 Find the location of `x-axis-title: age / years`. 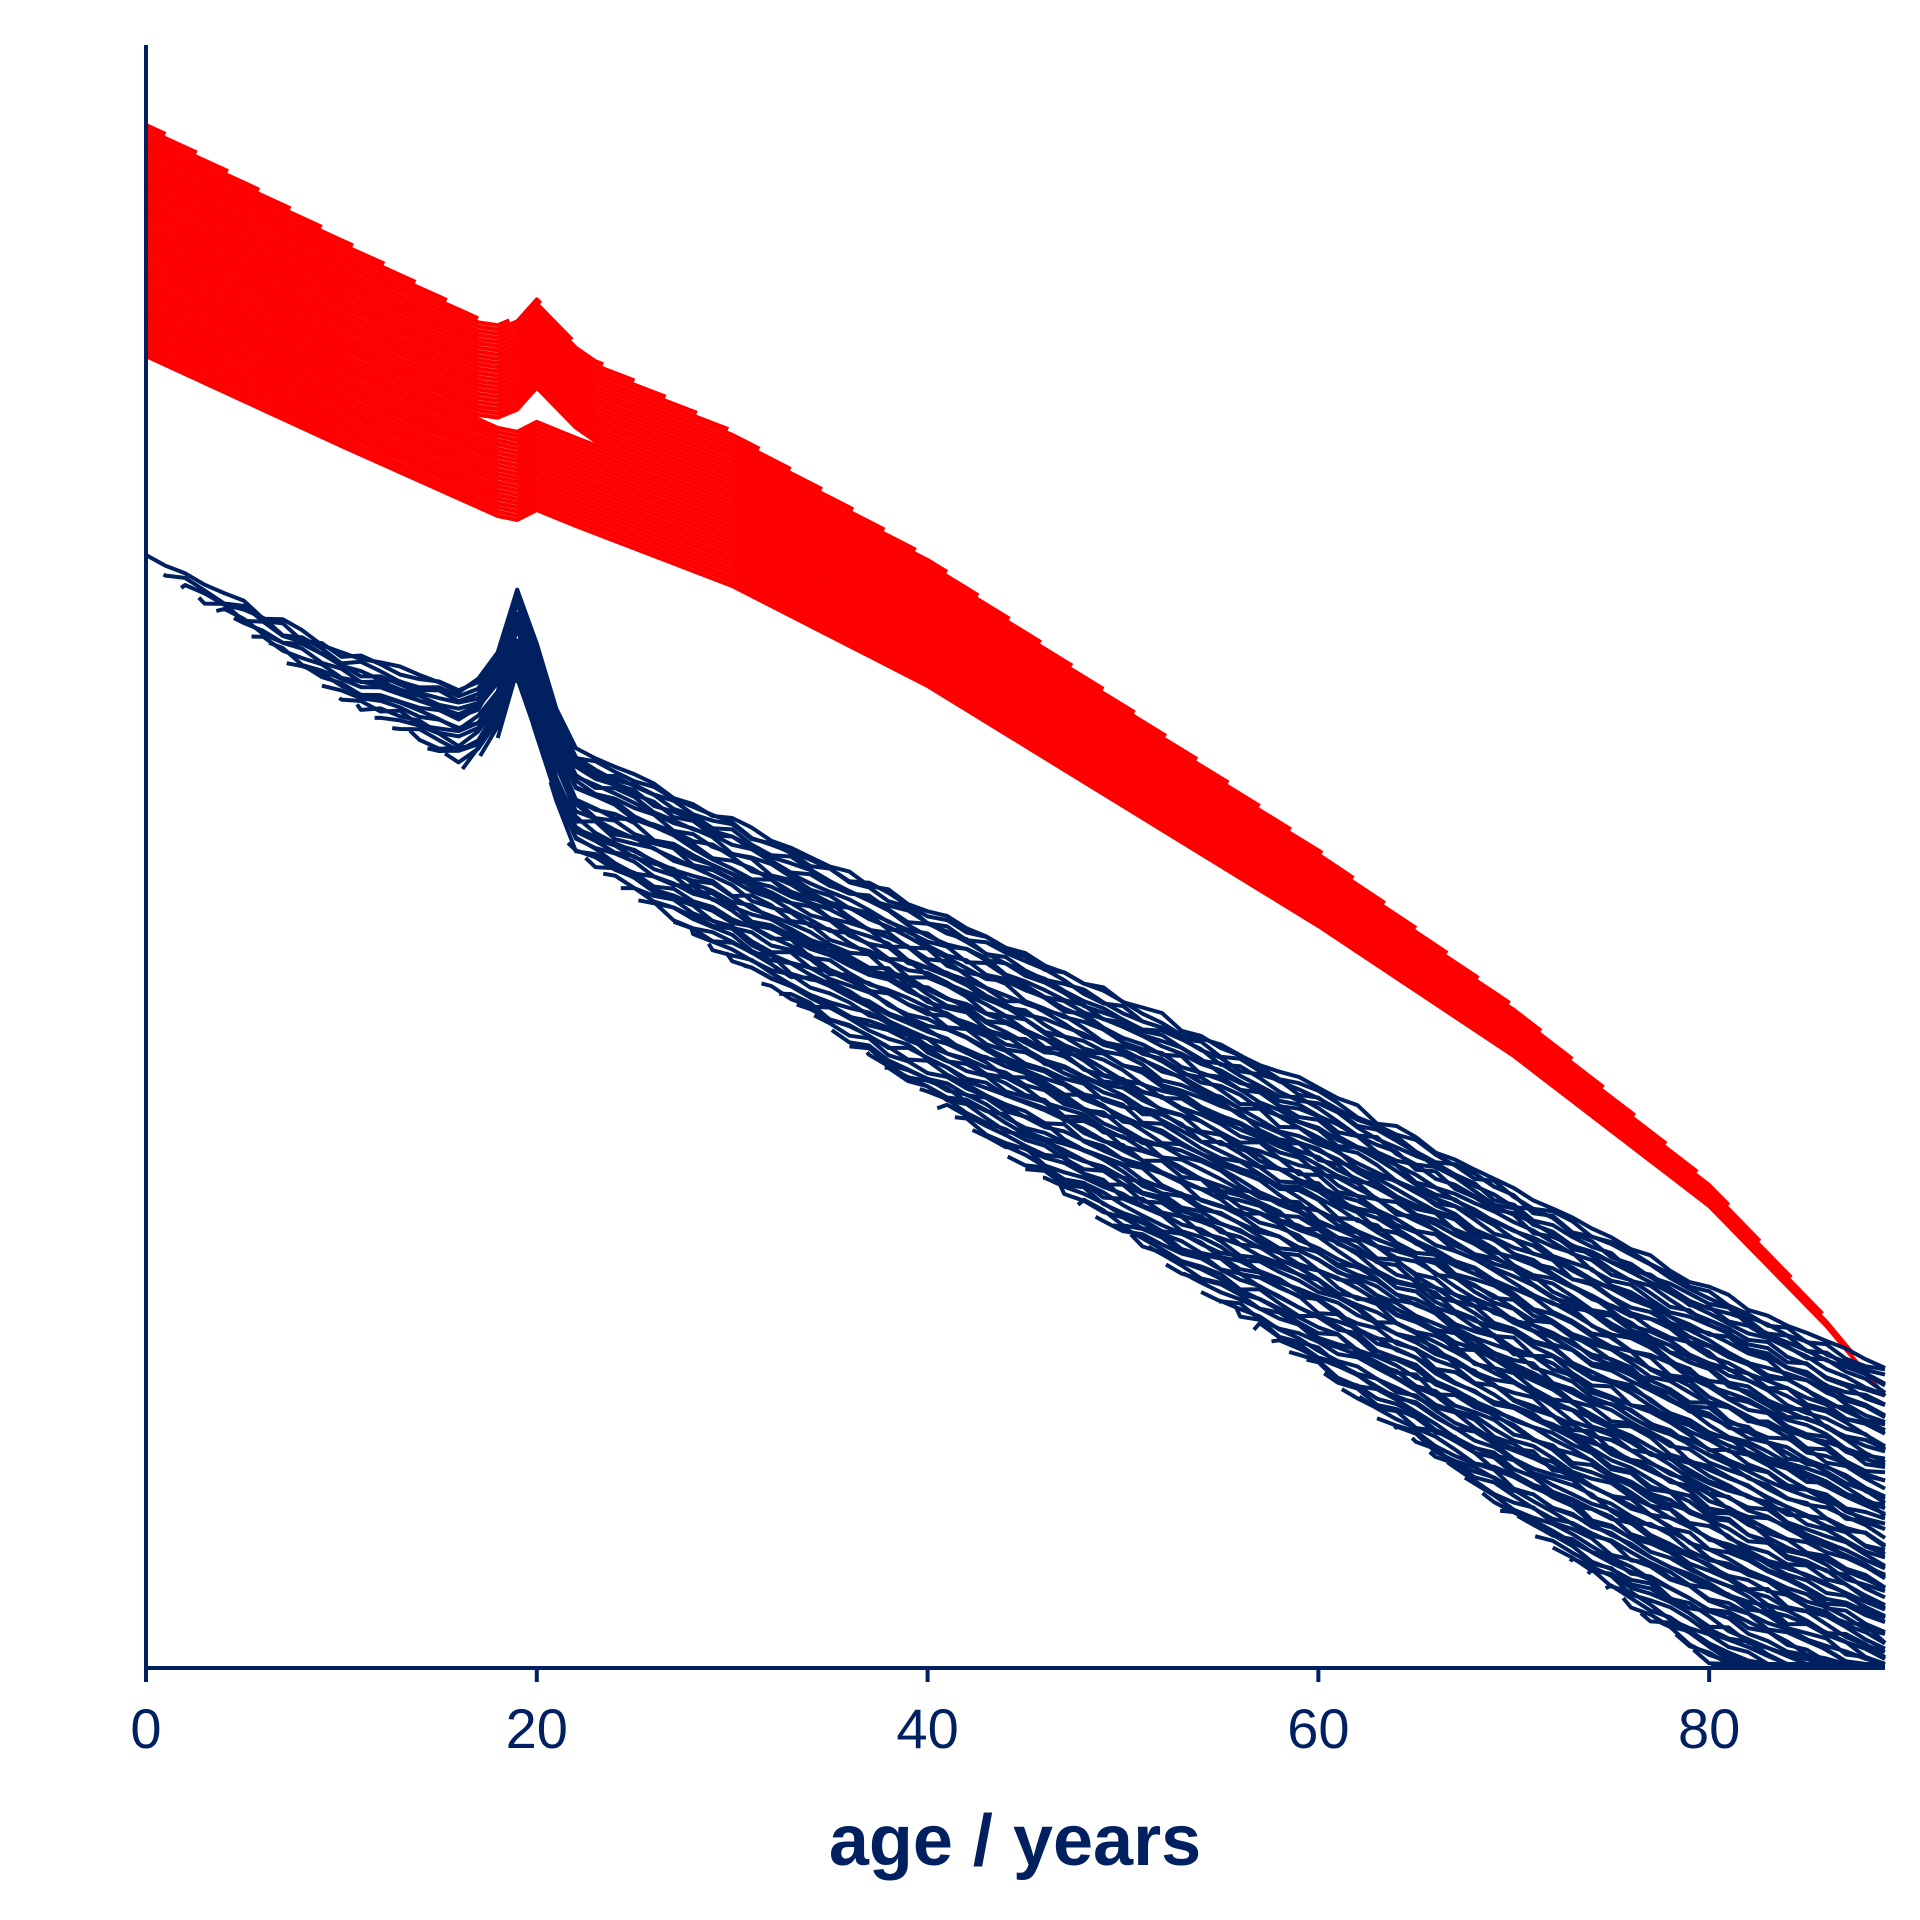

x-axis-title: age / years is located at coordinates (1015, 1841).